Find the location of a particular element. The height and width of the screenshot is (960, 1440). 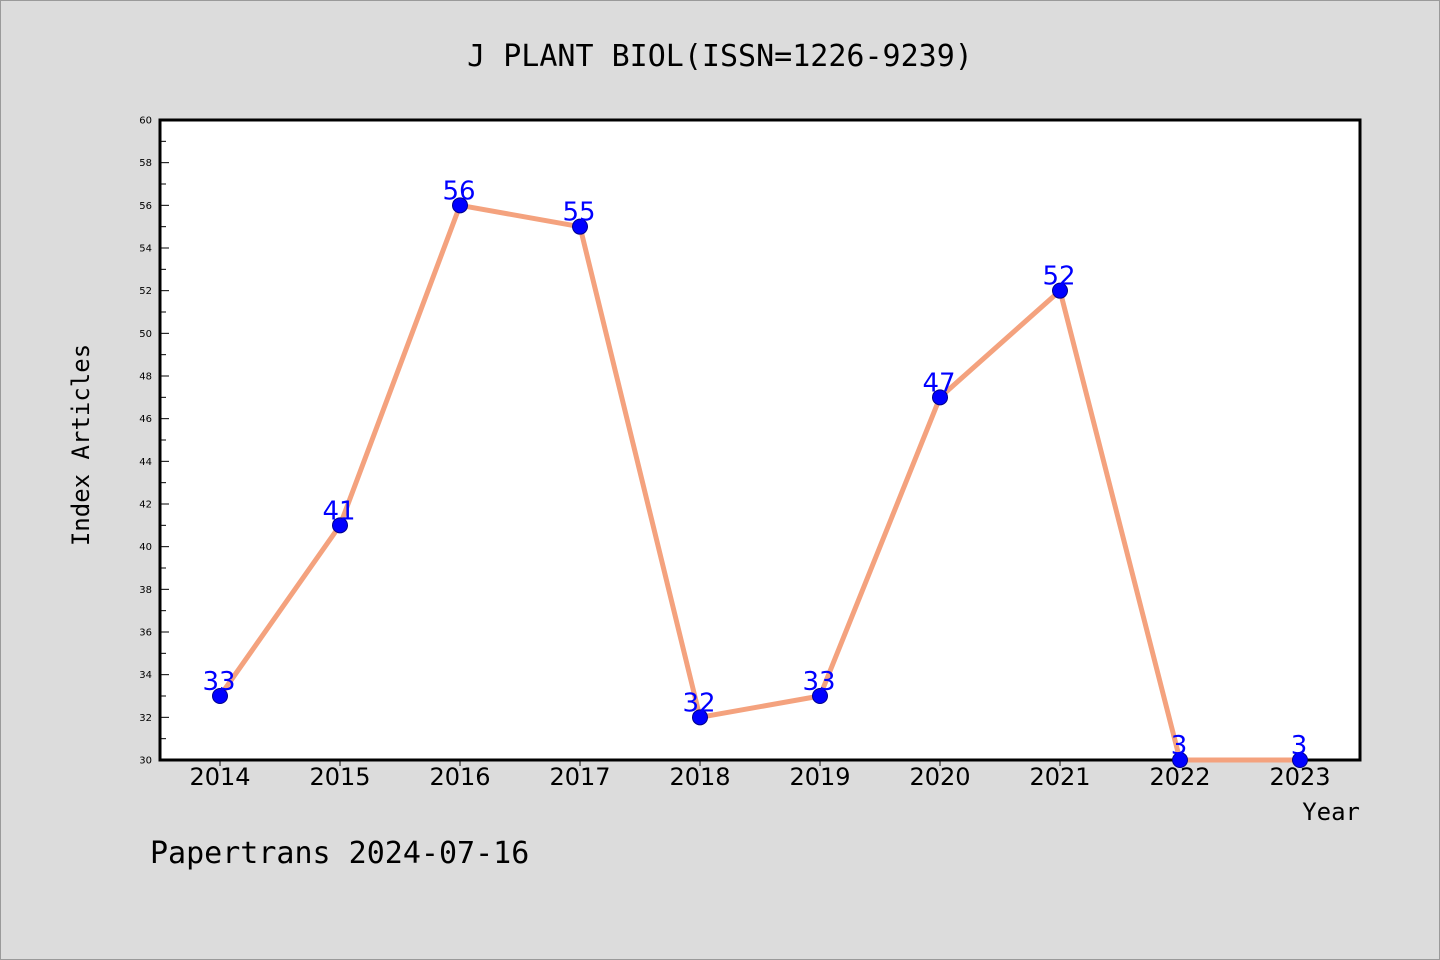

y-tick-label: 54 is located at coordinates (145, 249).